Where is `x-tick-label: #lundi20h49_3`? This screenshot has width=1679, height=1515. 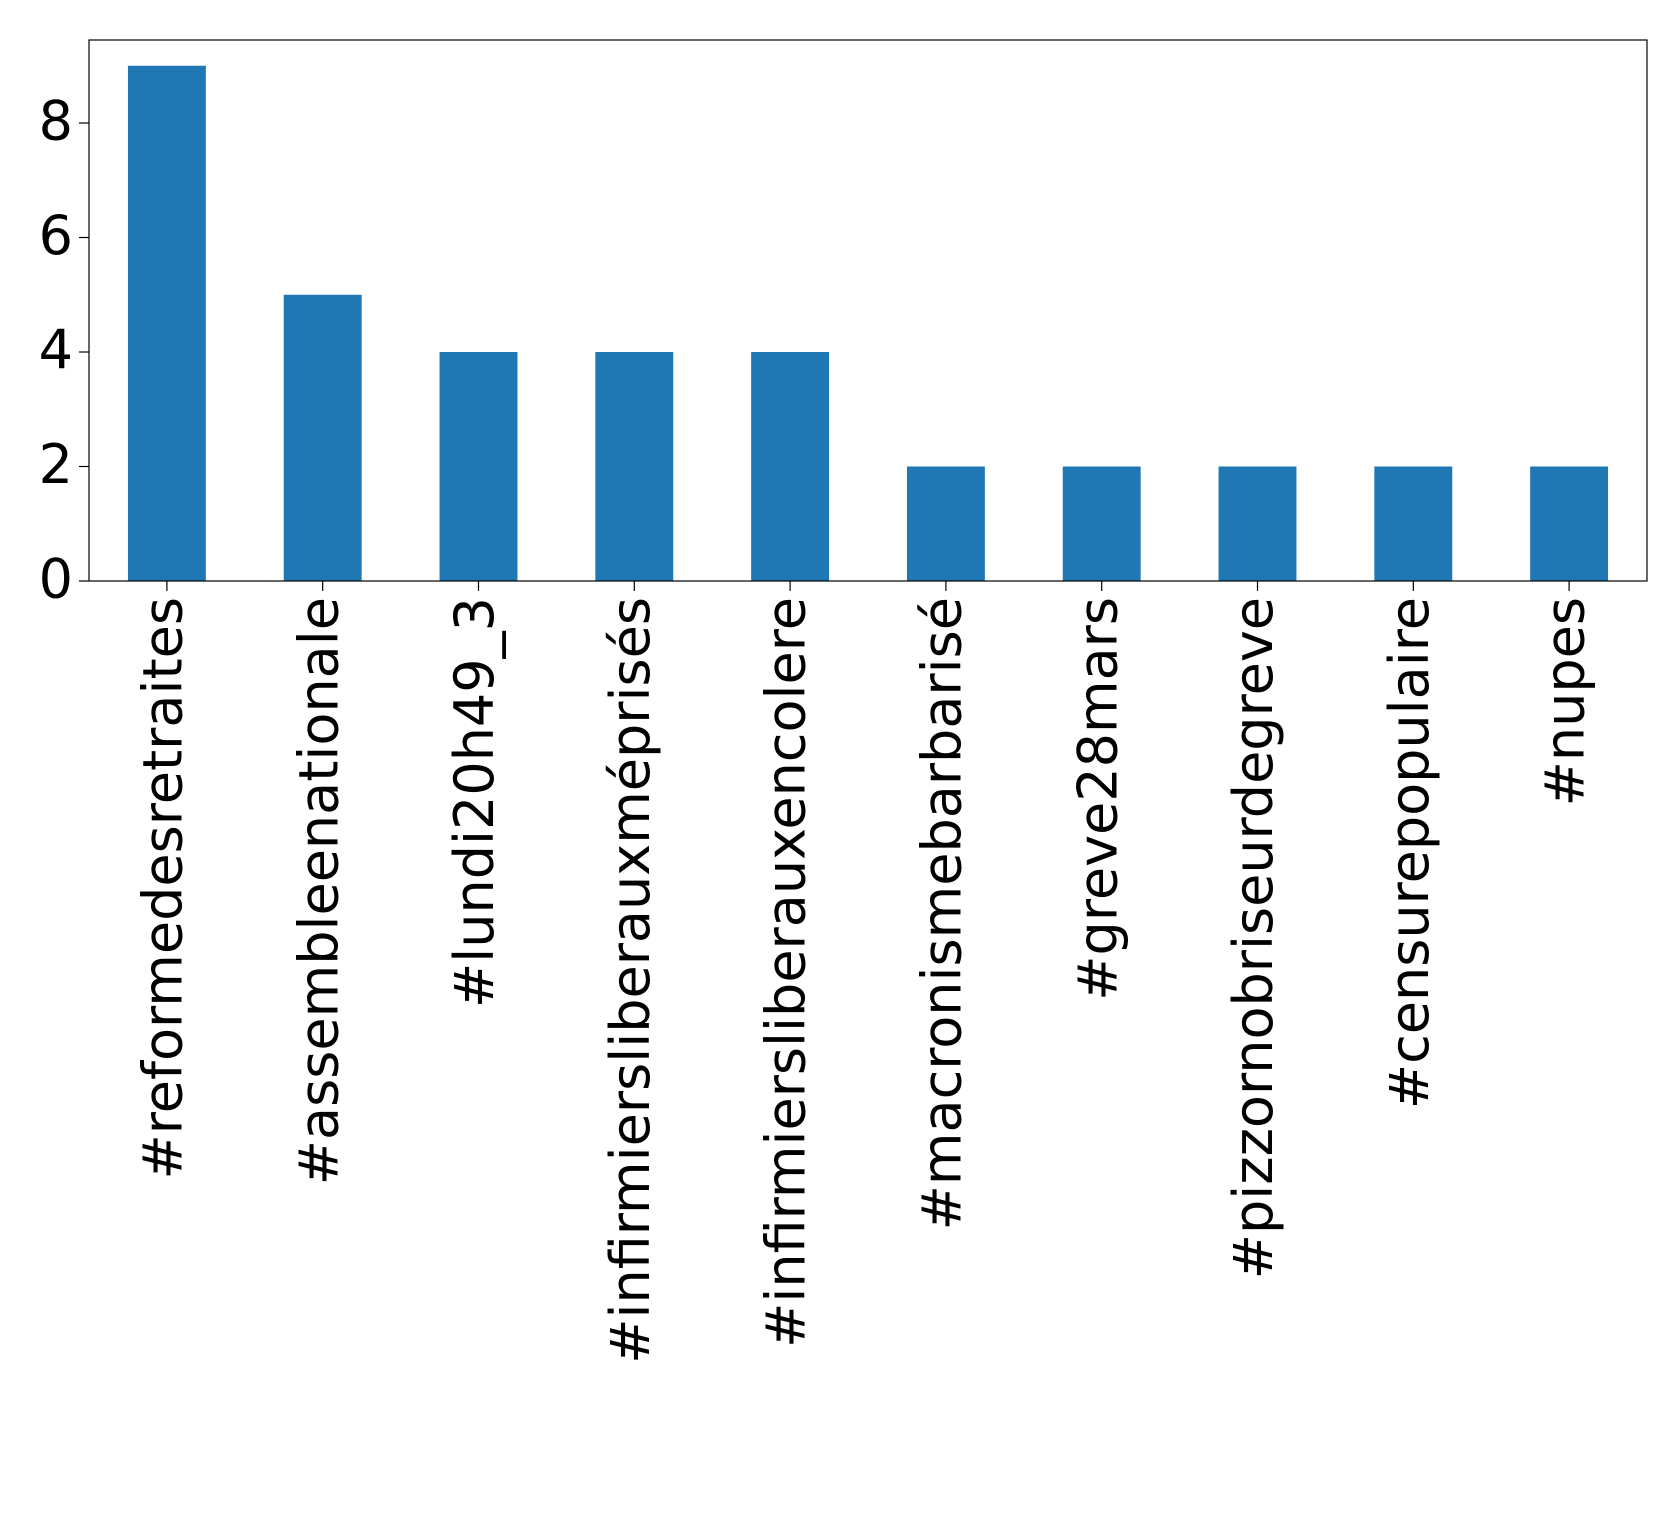
x-tick-label: #lundi20h49_3 is located at coordinates (474, 802).